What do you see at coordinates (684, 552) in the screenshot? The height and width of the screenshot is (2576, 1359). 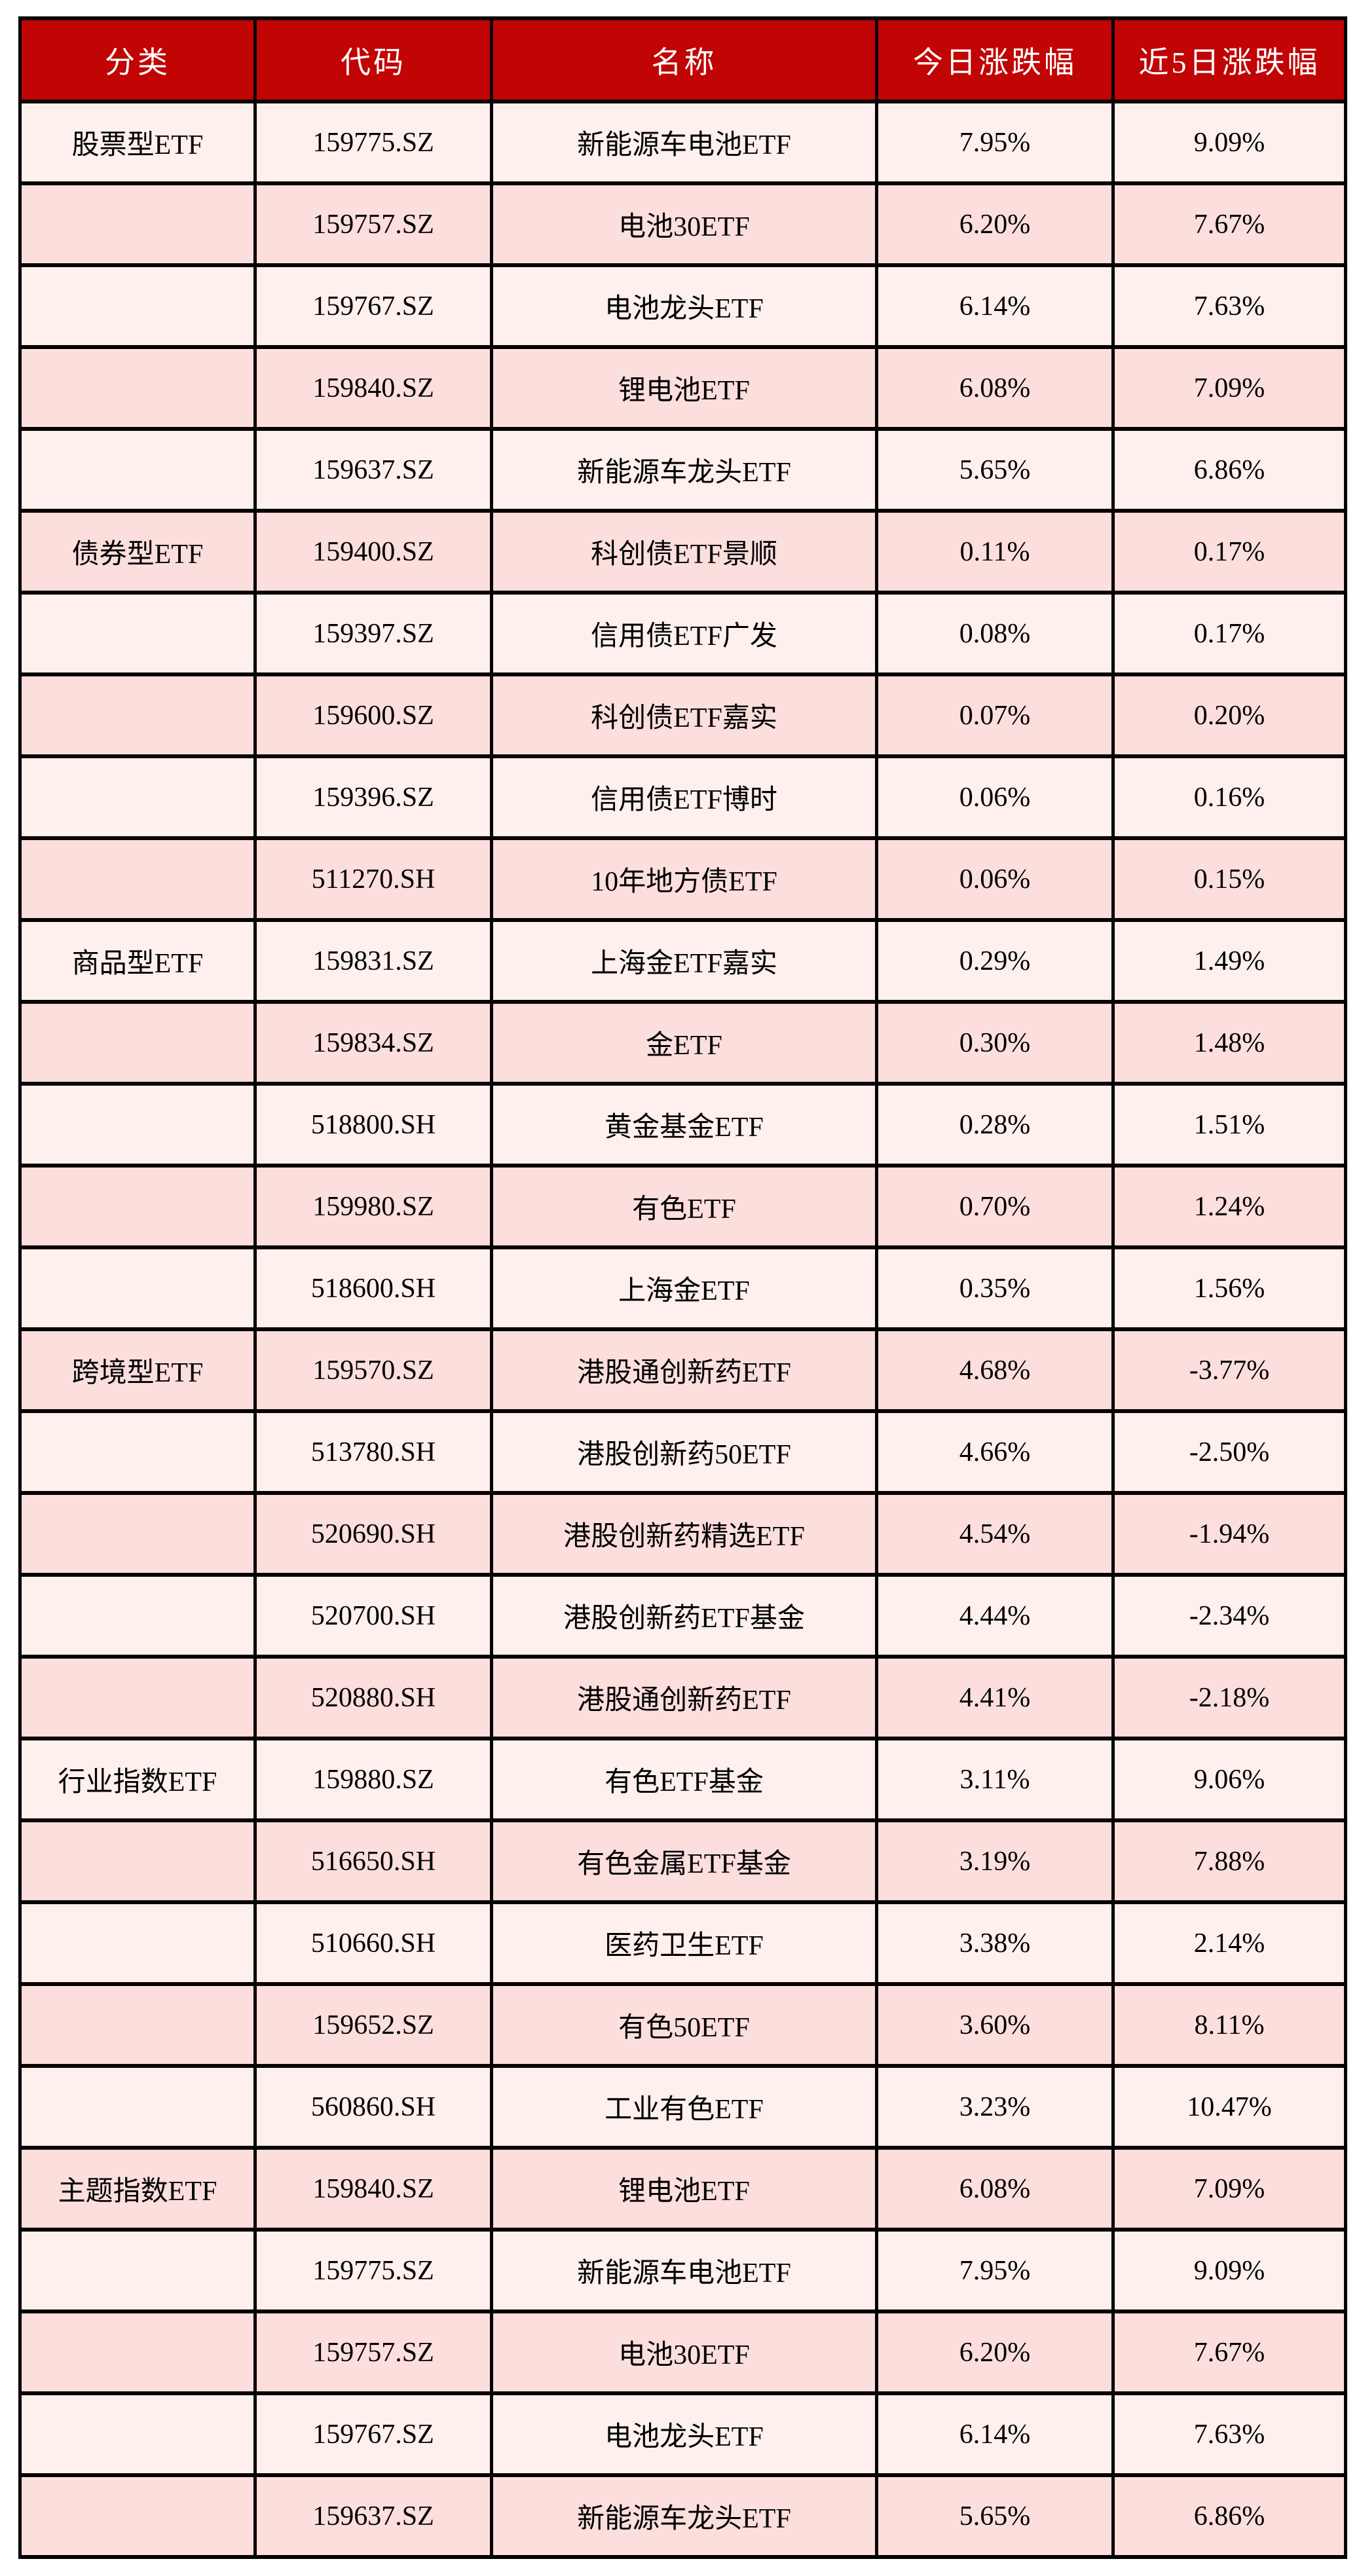 I see `cell-name: 科创债ETF景顺` at bounding box center [684, 552].